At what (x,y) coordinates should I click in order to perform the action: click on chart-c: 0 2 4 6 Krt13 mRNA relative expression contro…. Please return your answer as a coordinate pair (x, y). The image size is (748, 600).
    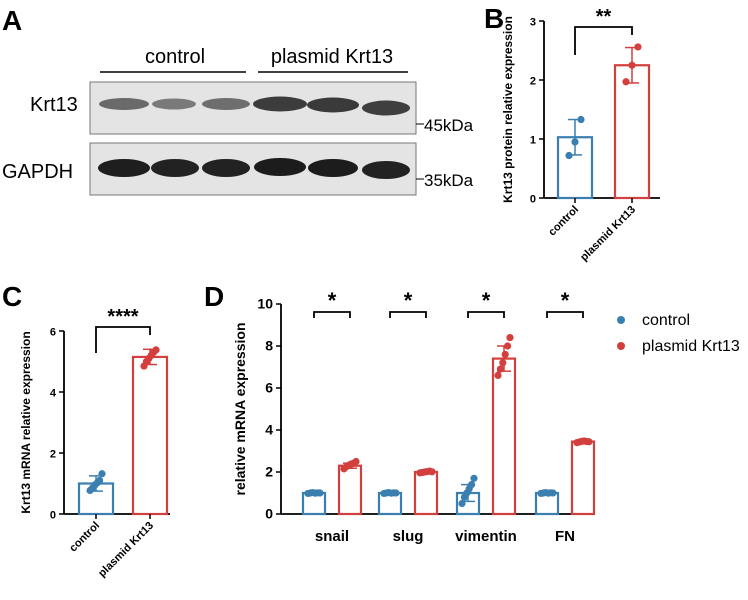
    Looking at the image, I should click on (94, 443).